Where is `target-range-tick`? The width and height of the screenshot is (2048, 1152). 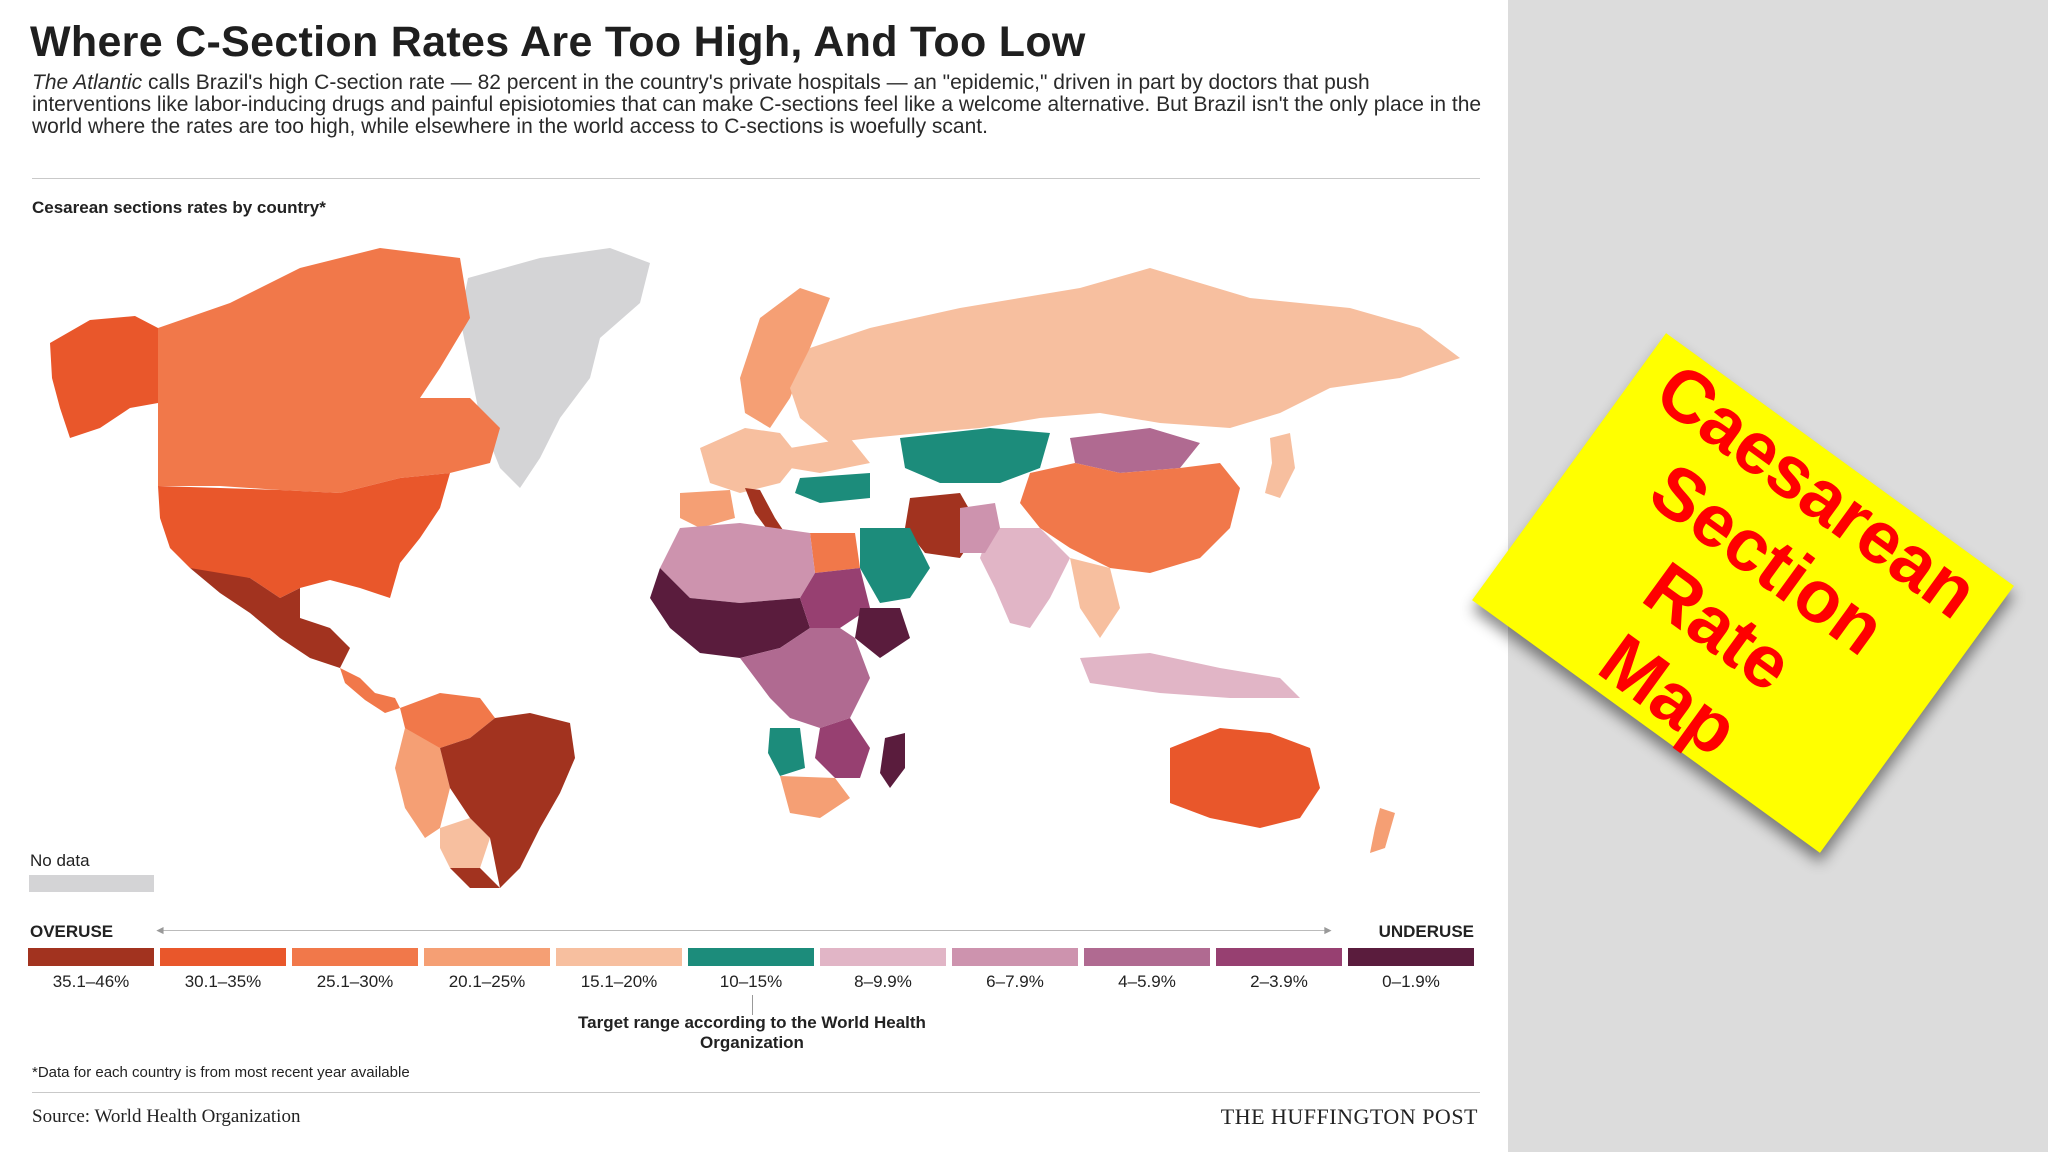 target-range-tick is located at coordinates (752, 1005).